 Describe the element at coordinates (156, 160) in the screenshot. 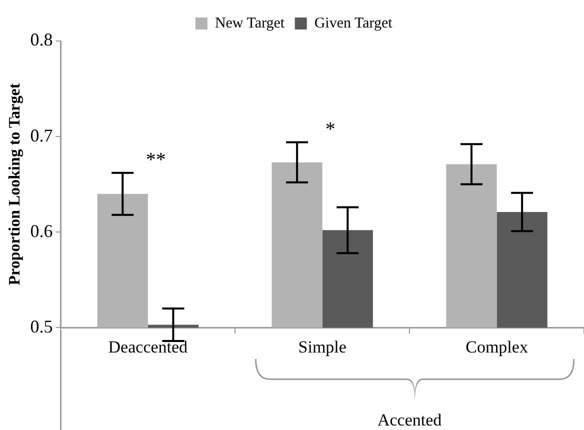

I see `annotation: **` at that location.